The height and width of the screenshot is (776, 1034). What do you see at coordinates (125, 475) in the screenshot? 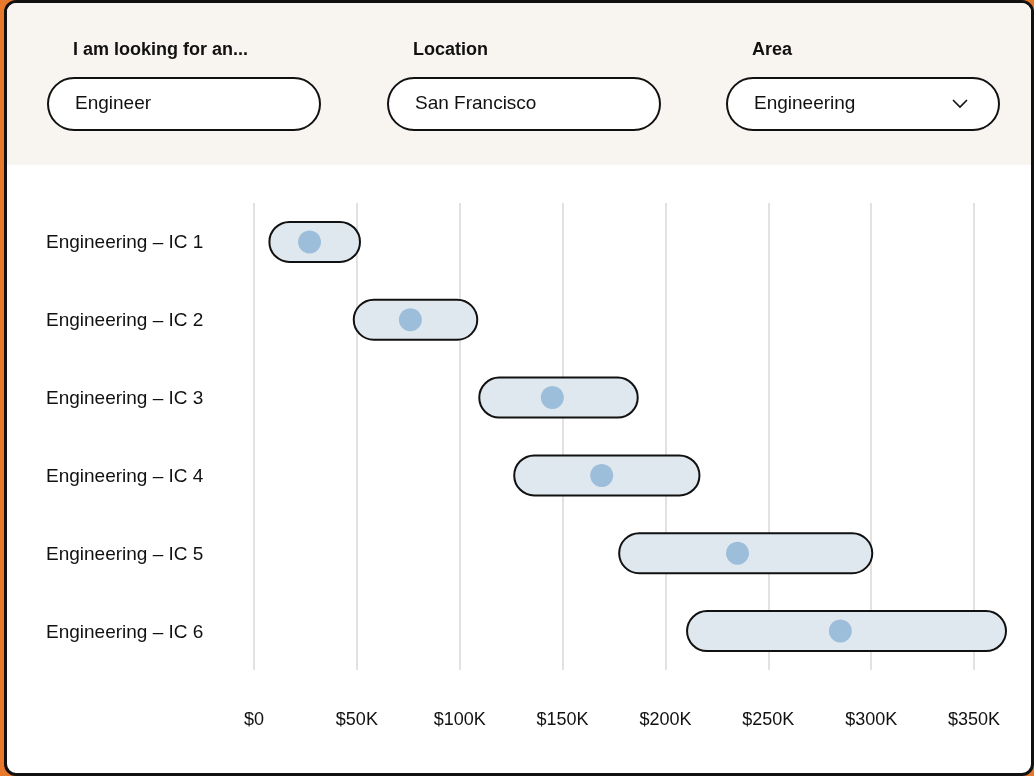
I see `y-tick-label: Engineering – IC 4` at bounding box center [125, 475].